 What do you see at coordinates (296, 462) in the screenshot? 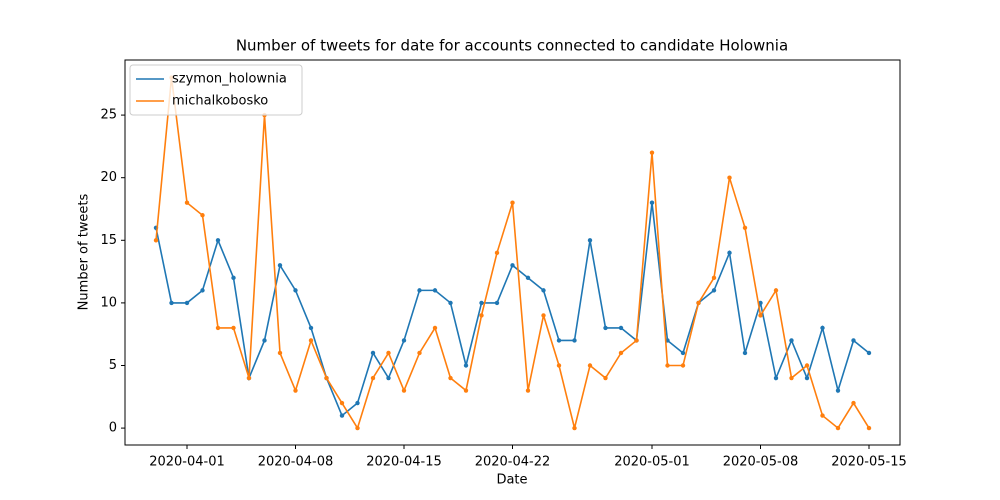
I see `x-tick-label: 2020-04-08` at bounding box center [296, 462].